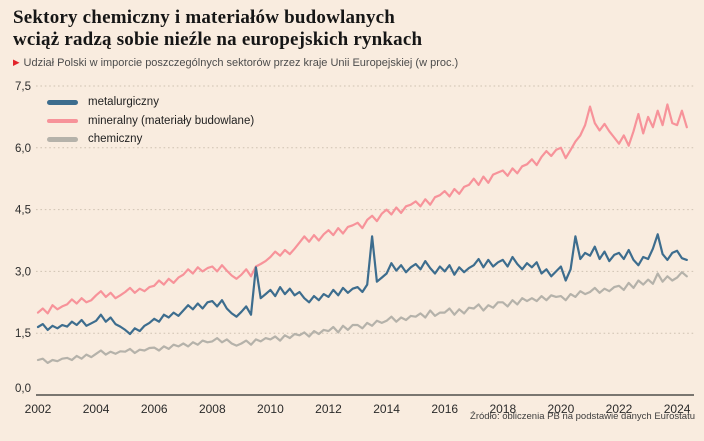  I want to click on x-axis-label: 2010, so click(270, 409).